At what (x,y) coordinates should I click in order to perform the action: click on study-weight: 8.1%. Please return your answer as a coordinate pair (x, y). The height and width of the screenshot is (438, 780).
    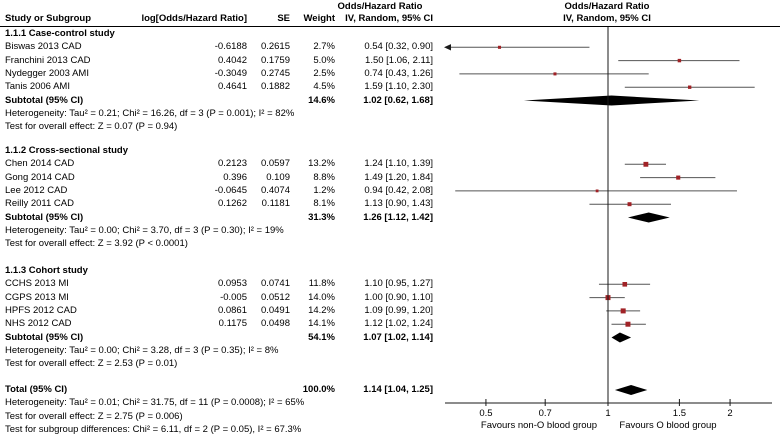
    Looking at the image, I should click on (324, 204).